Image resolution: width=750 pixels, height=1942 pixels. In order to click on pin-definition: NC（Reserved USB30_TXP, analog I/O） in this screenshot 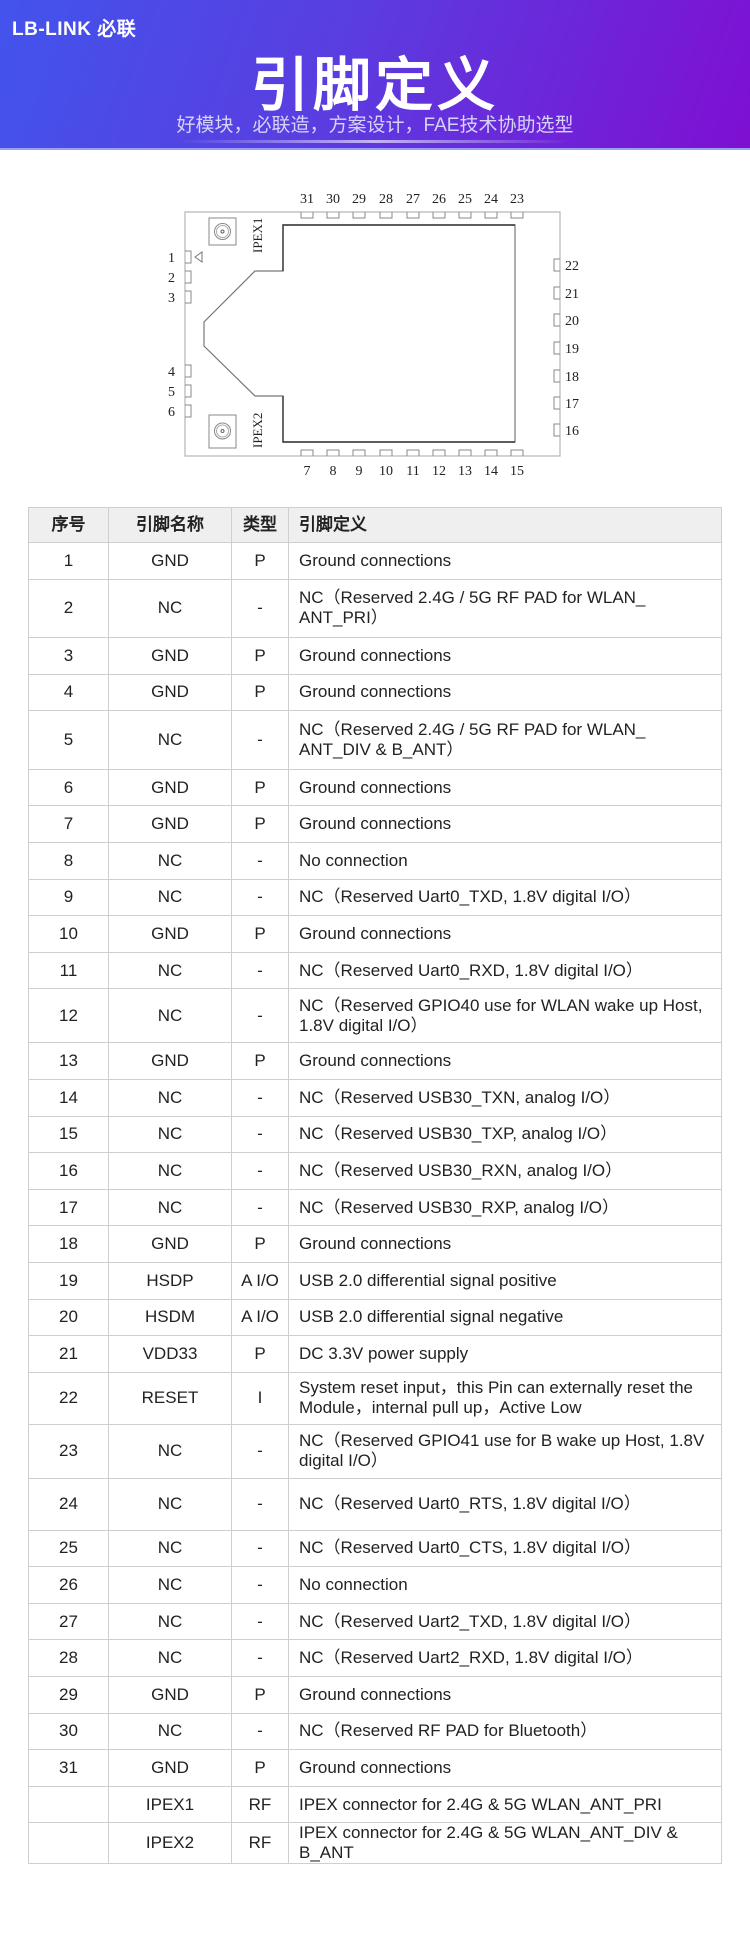, I will do `click(505, 1134)`.